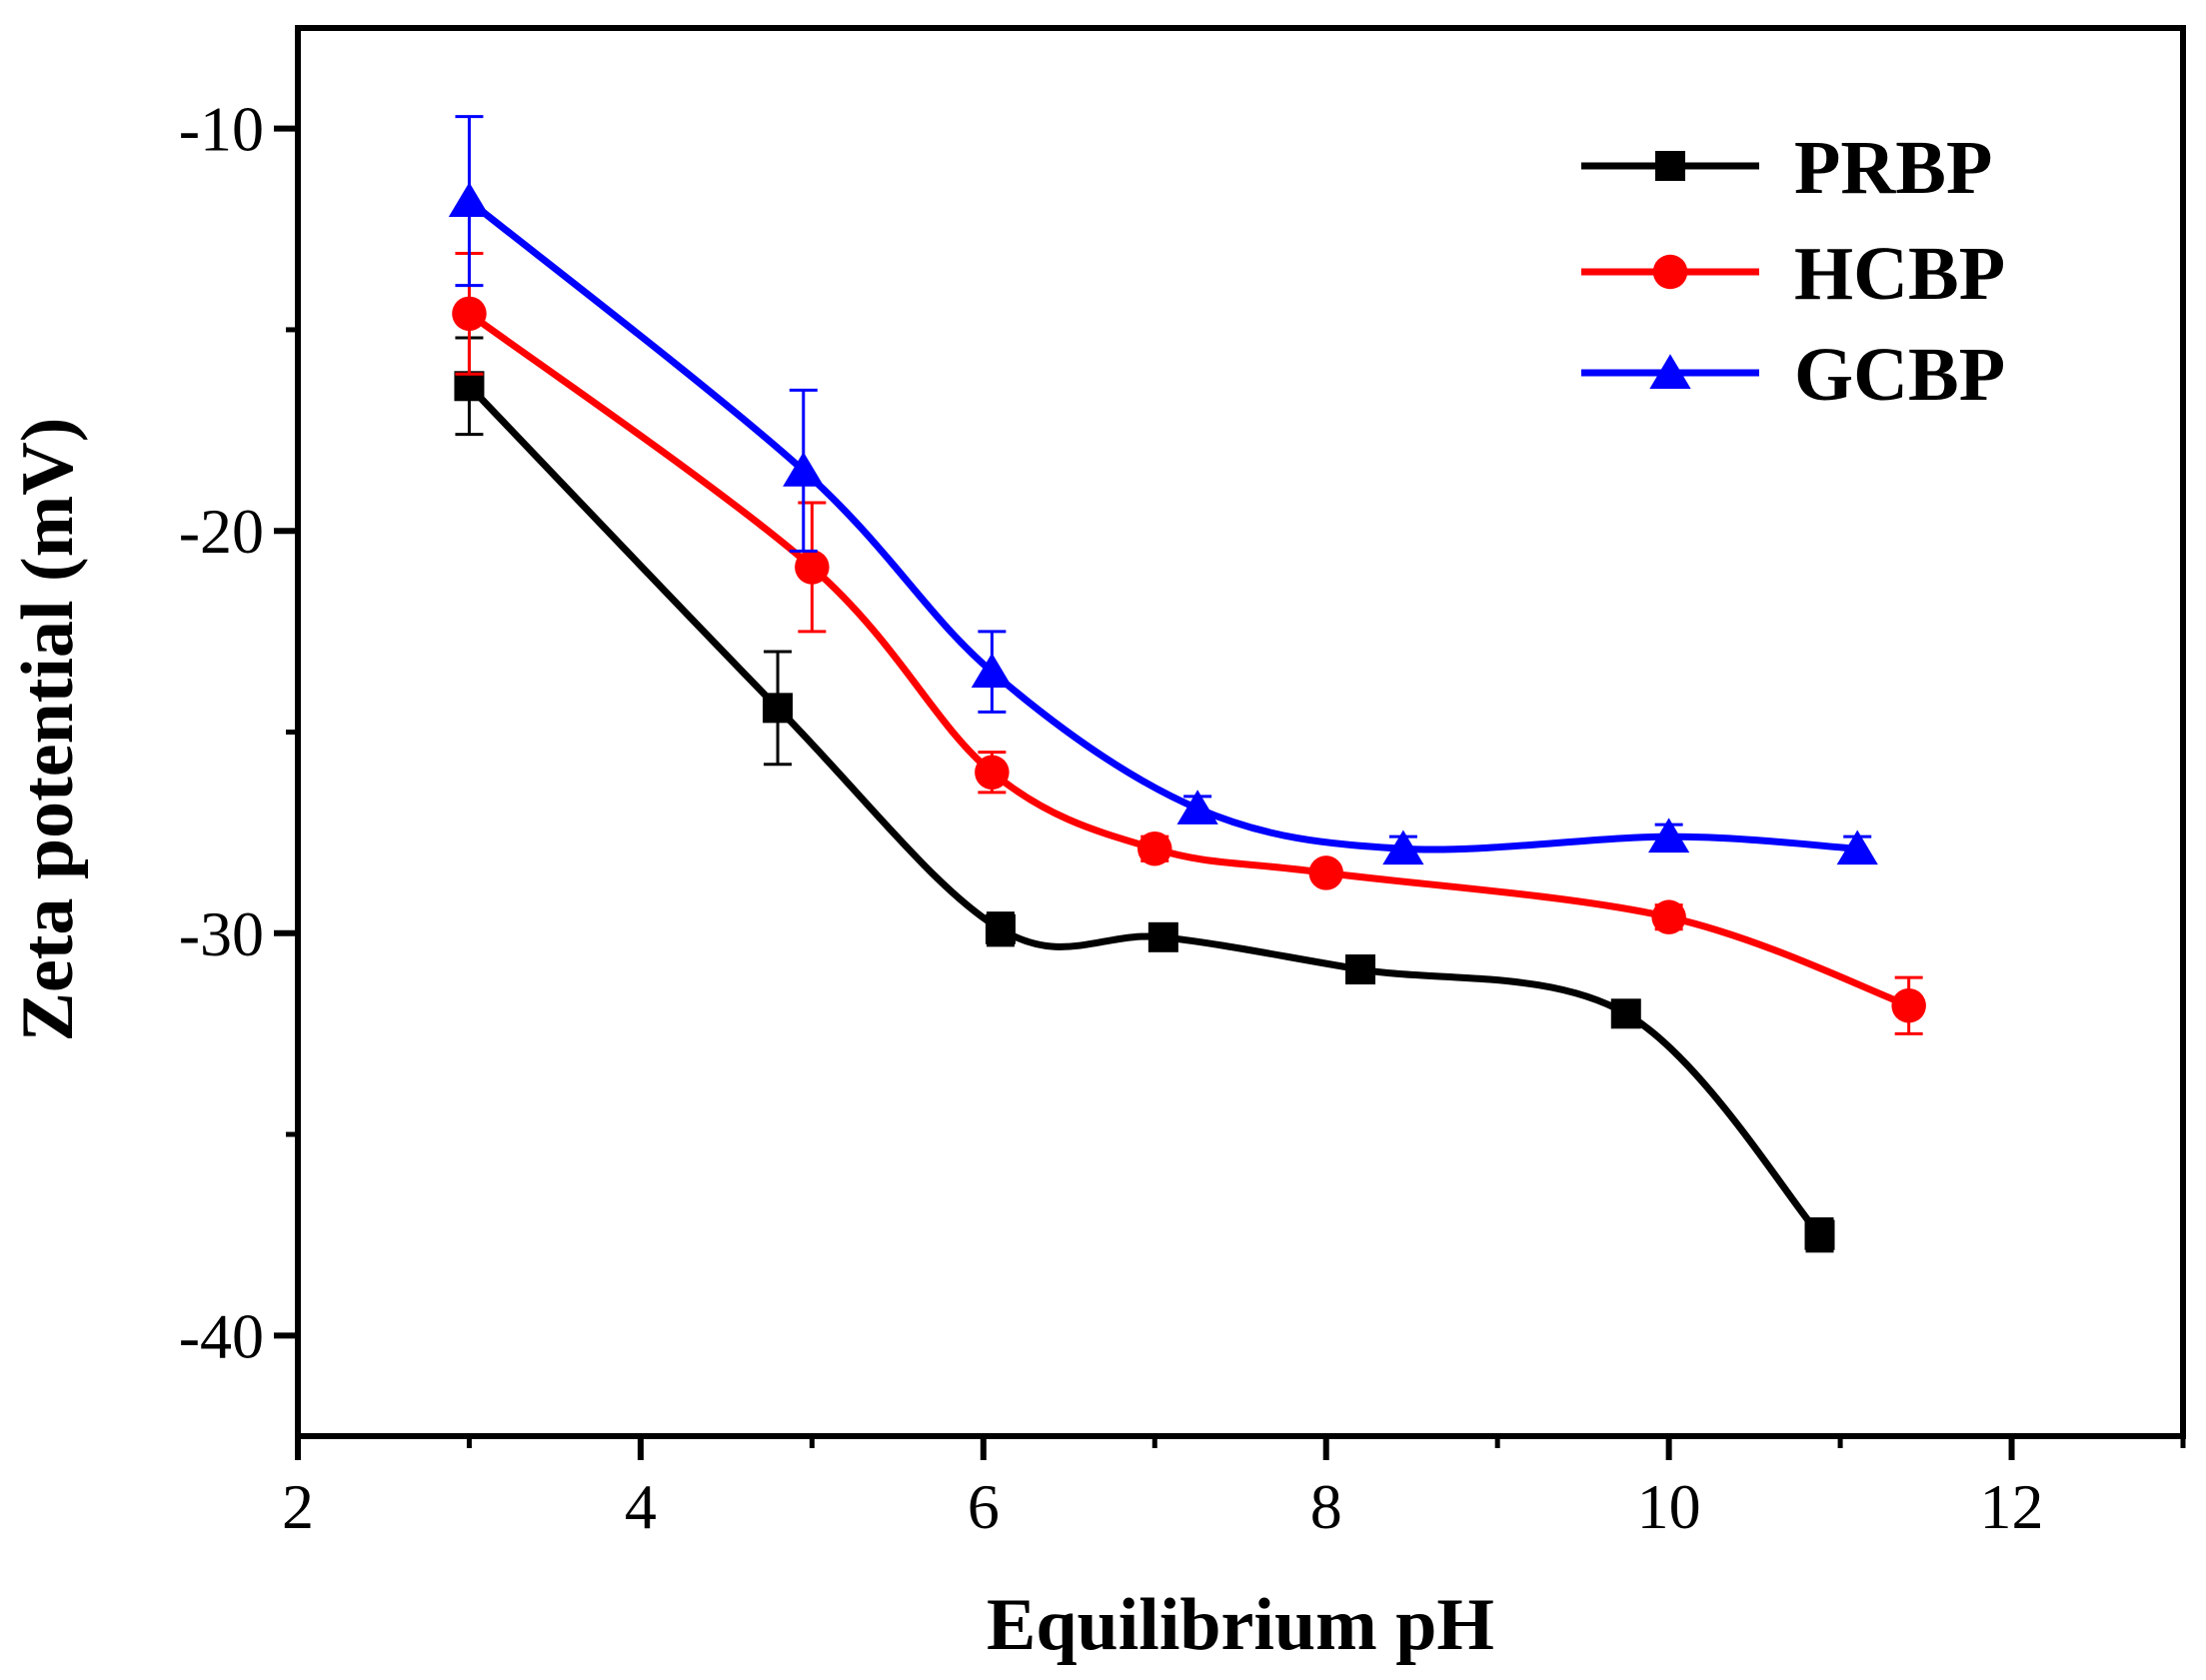 The image size is (2206, 1680). I want to click on x-tick-label-3: 8, so click(1326, 1506).